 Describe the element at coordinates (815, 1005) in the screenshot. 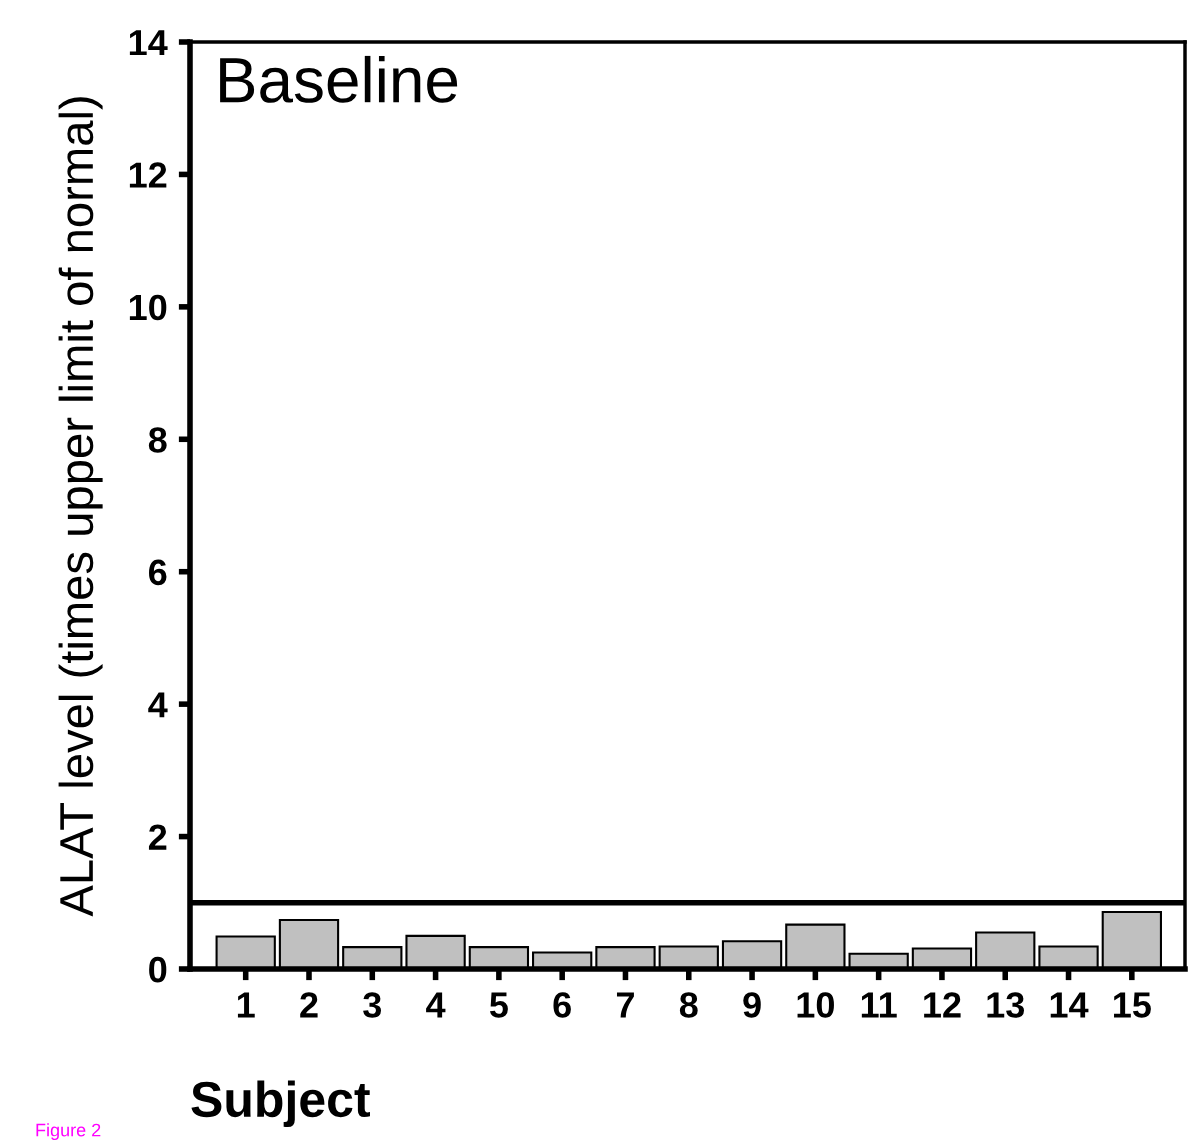

I see `x-tick-label: 10` at that location.